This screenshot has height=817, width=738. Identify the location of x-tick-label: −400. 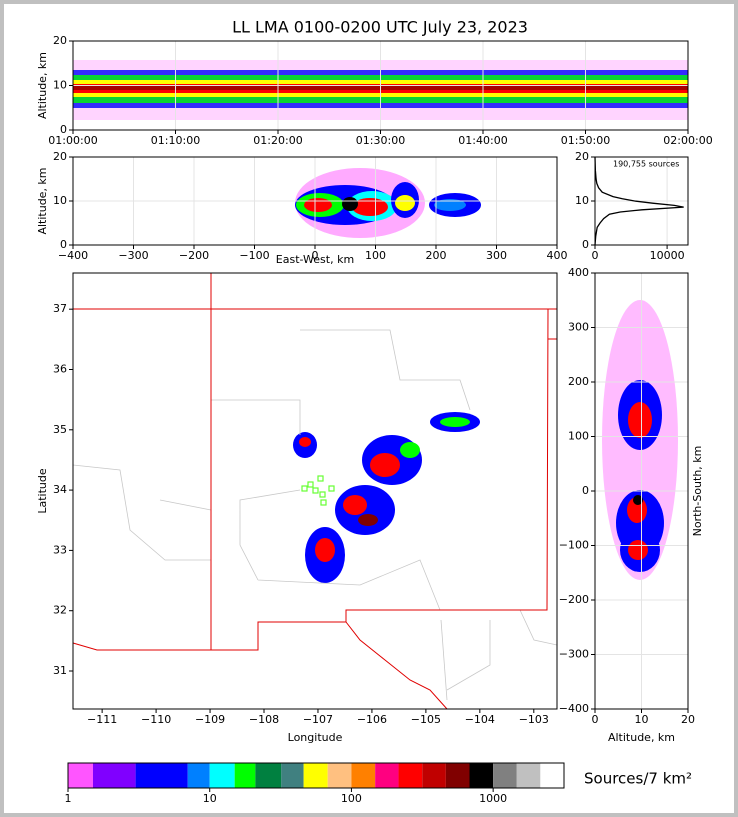
(73, 255).